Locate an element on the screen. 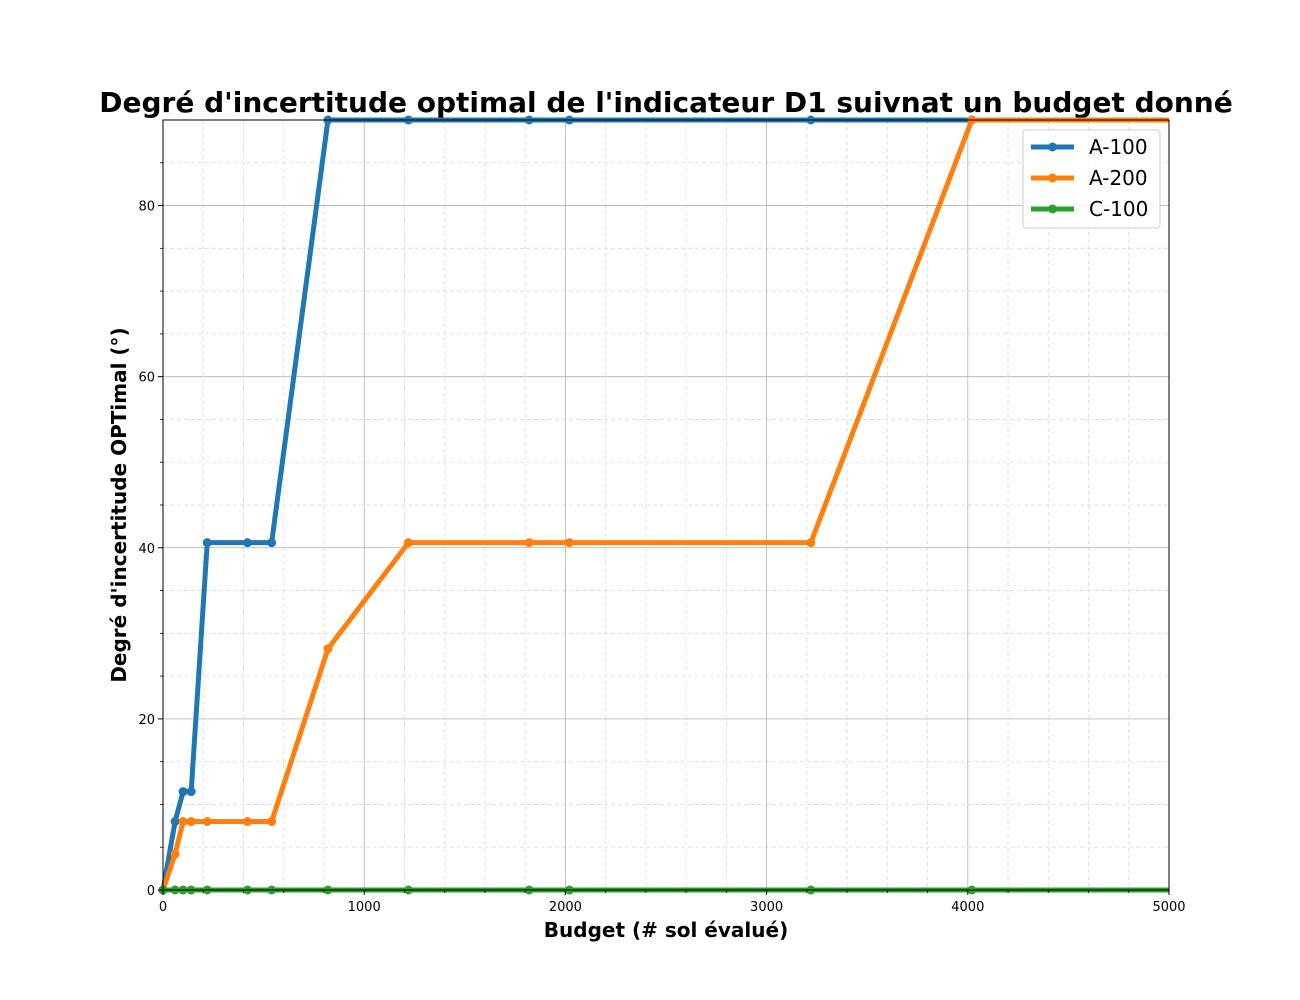 The height and width of the screenshot is (1000, 1300). x-tick-label: 3000 is located at coordinates (766, 907).